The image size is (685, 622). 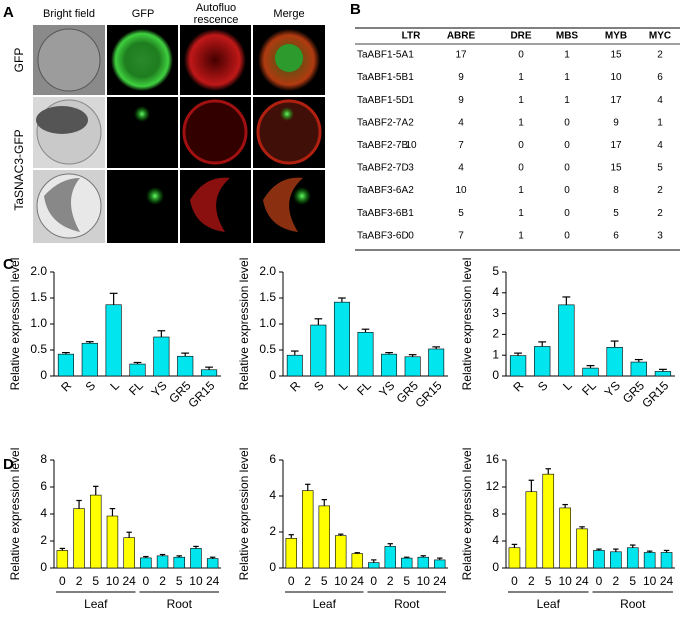 I want to click on panel-label: A, so click(x=8, y=12).